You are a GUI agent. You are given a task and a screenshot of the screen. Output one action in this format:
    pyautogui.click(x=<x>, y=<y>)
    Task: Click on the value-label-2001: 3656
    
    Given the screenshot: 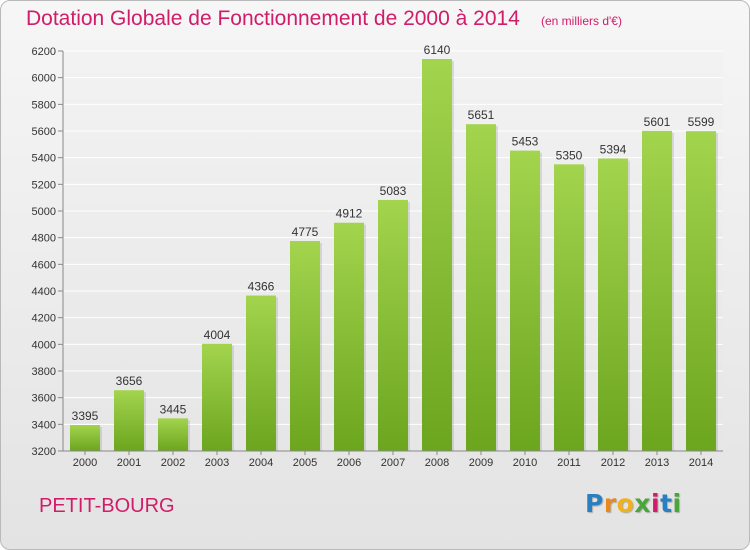 What is the action you would take?
    pyautogui.click(x=129, y=381)
    